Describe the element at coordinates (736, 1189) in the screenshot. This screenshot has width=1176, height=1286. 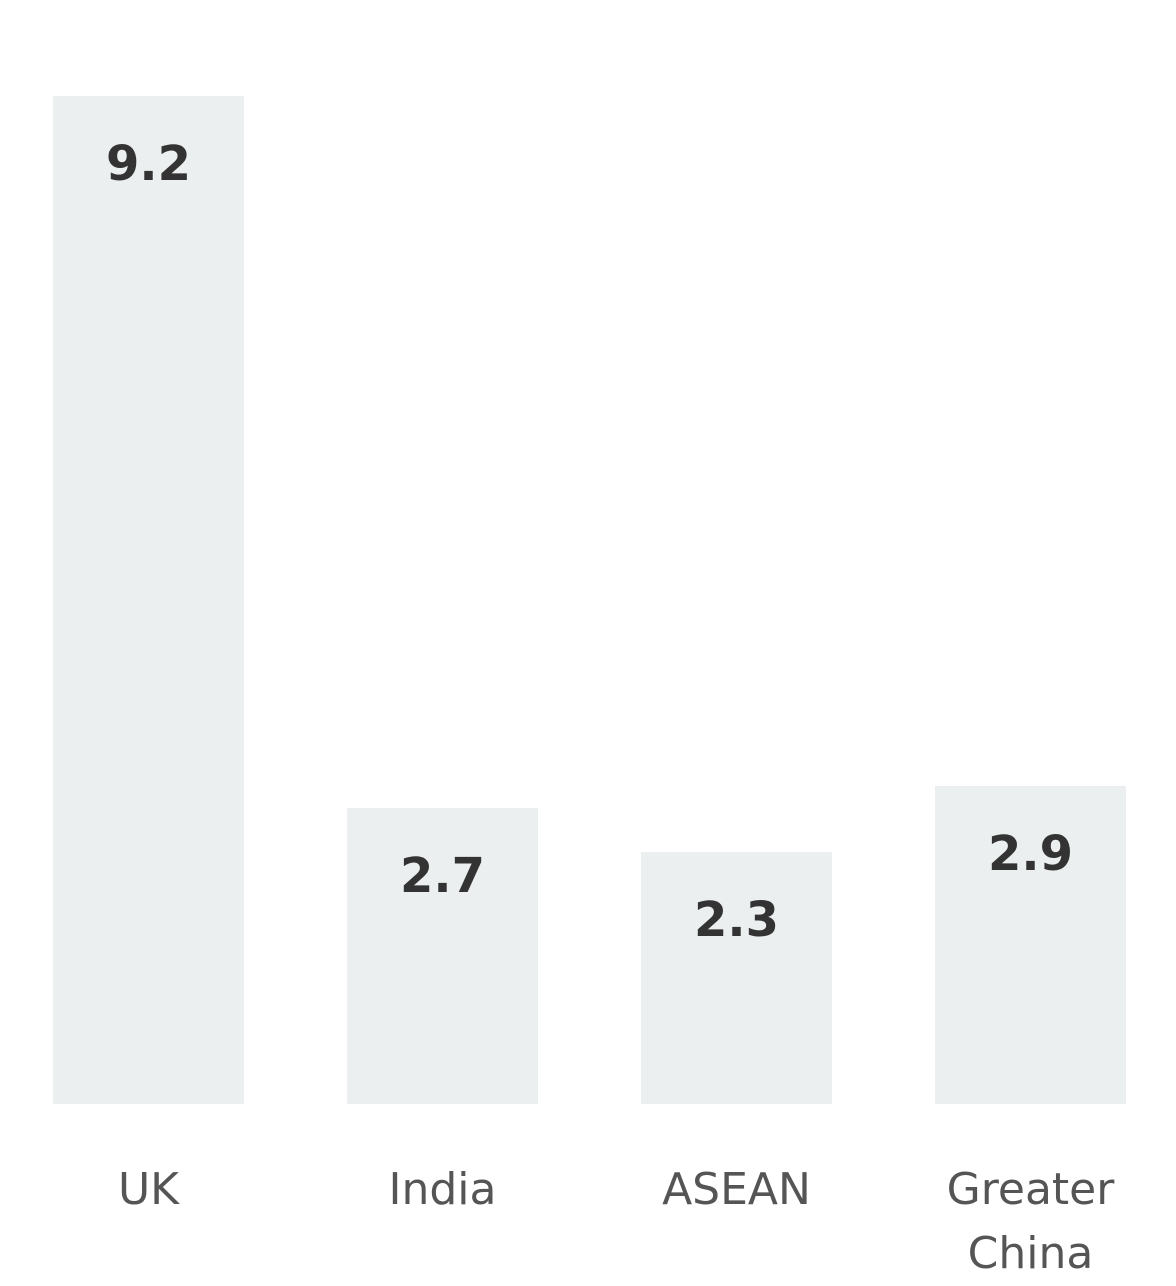
I see `category-label: ASEAN` at that location.